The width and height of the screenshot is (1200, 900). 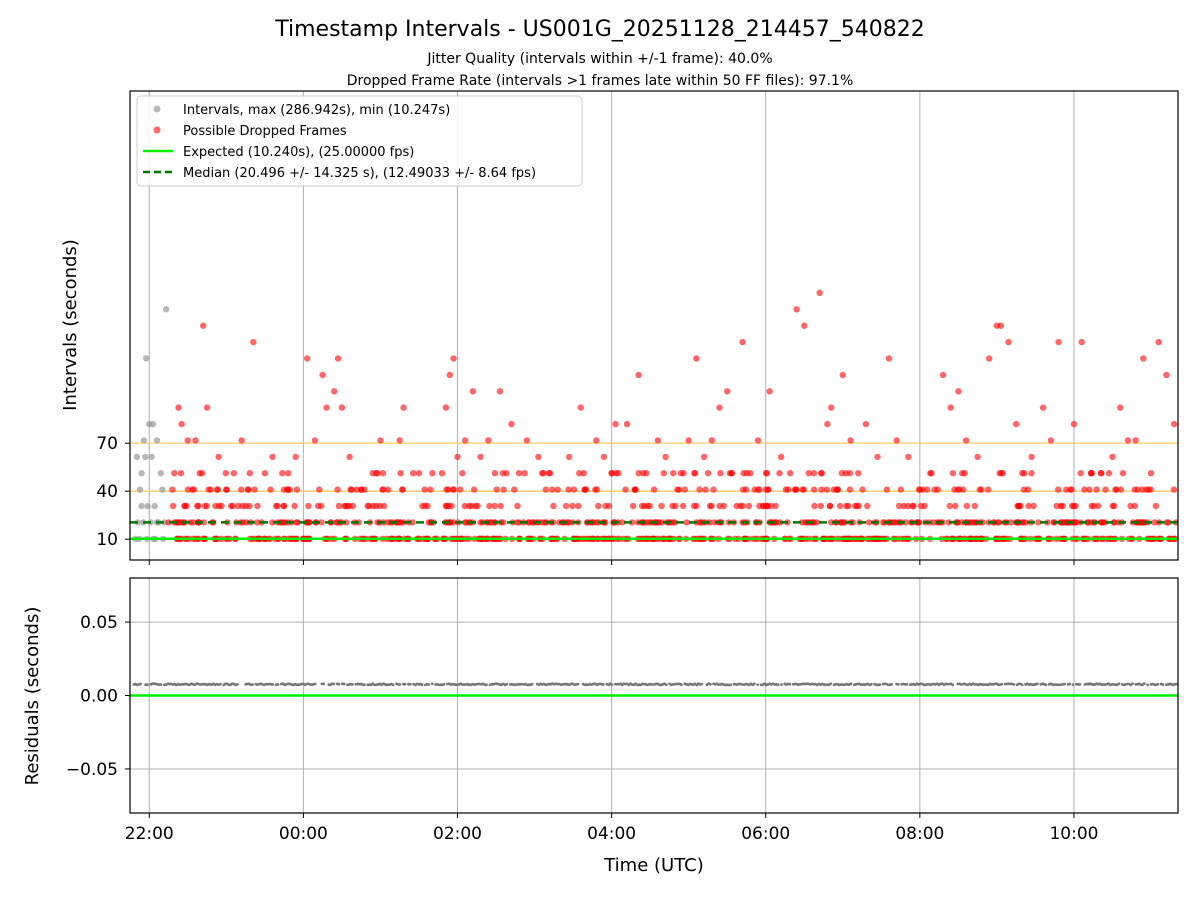 What do you see at coordinates (99, 697) in the screenshot?
I see `residuals-y-tick-label: 0.00` at bounding box center [99, 697].